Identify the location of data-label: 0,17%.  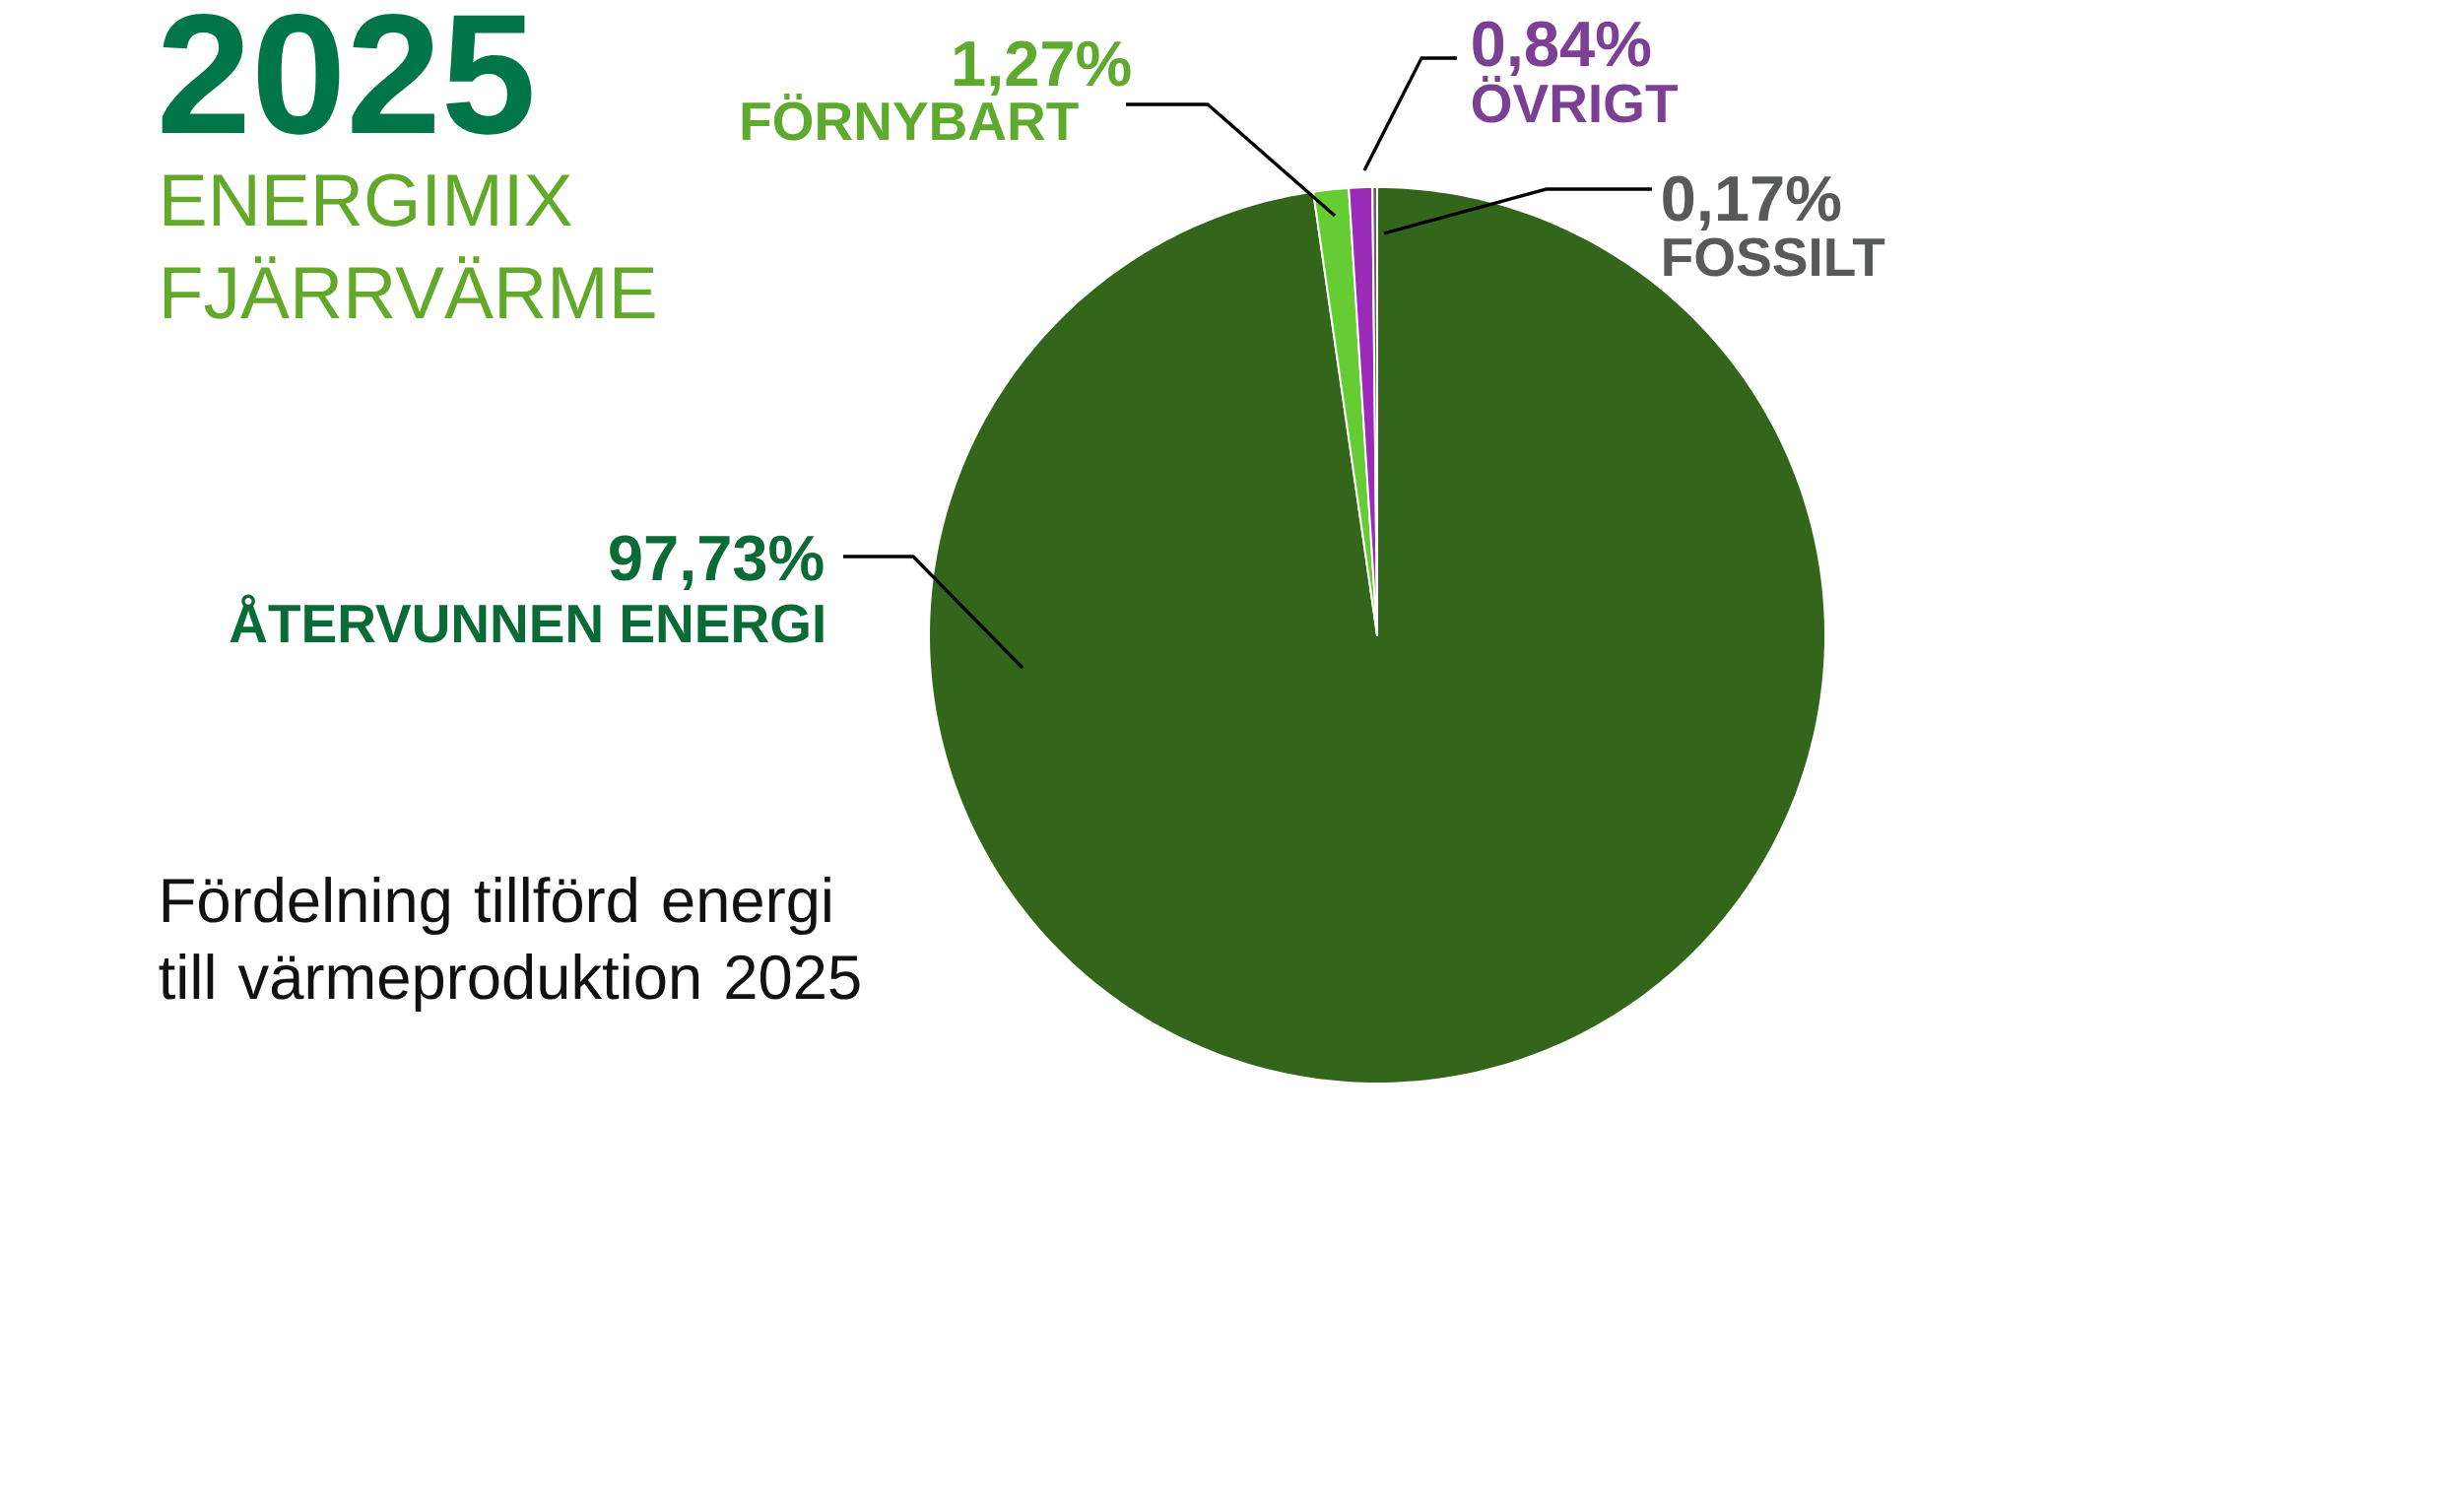
(1752, 203).